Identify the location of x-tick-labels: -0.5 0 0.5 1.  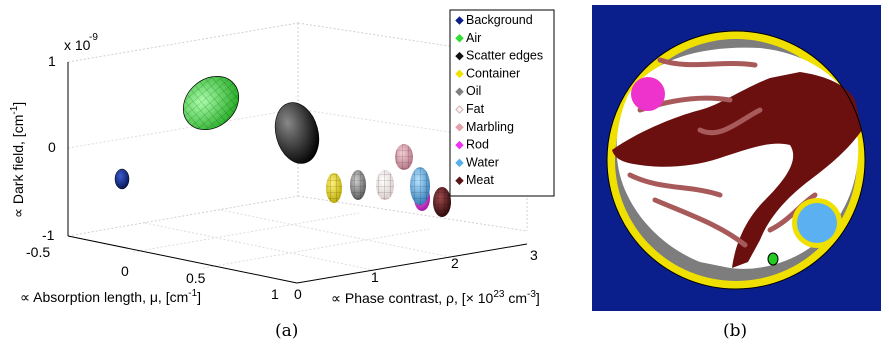
(152, 273).